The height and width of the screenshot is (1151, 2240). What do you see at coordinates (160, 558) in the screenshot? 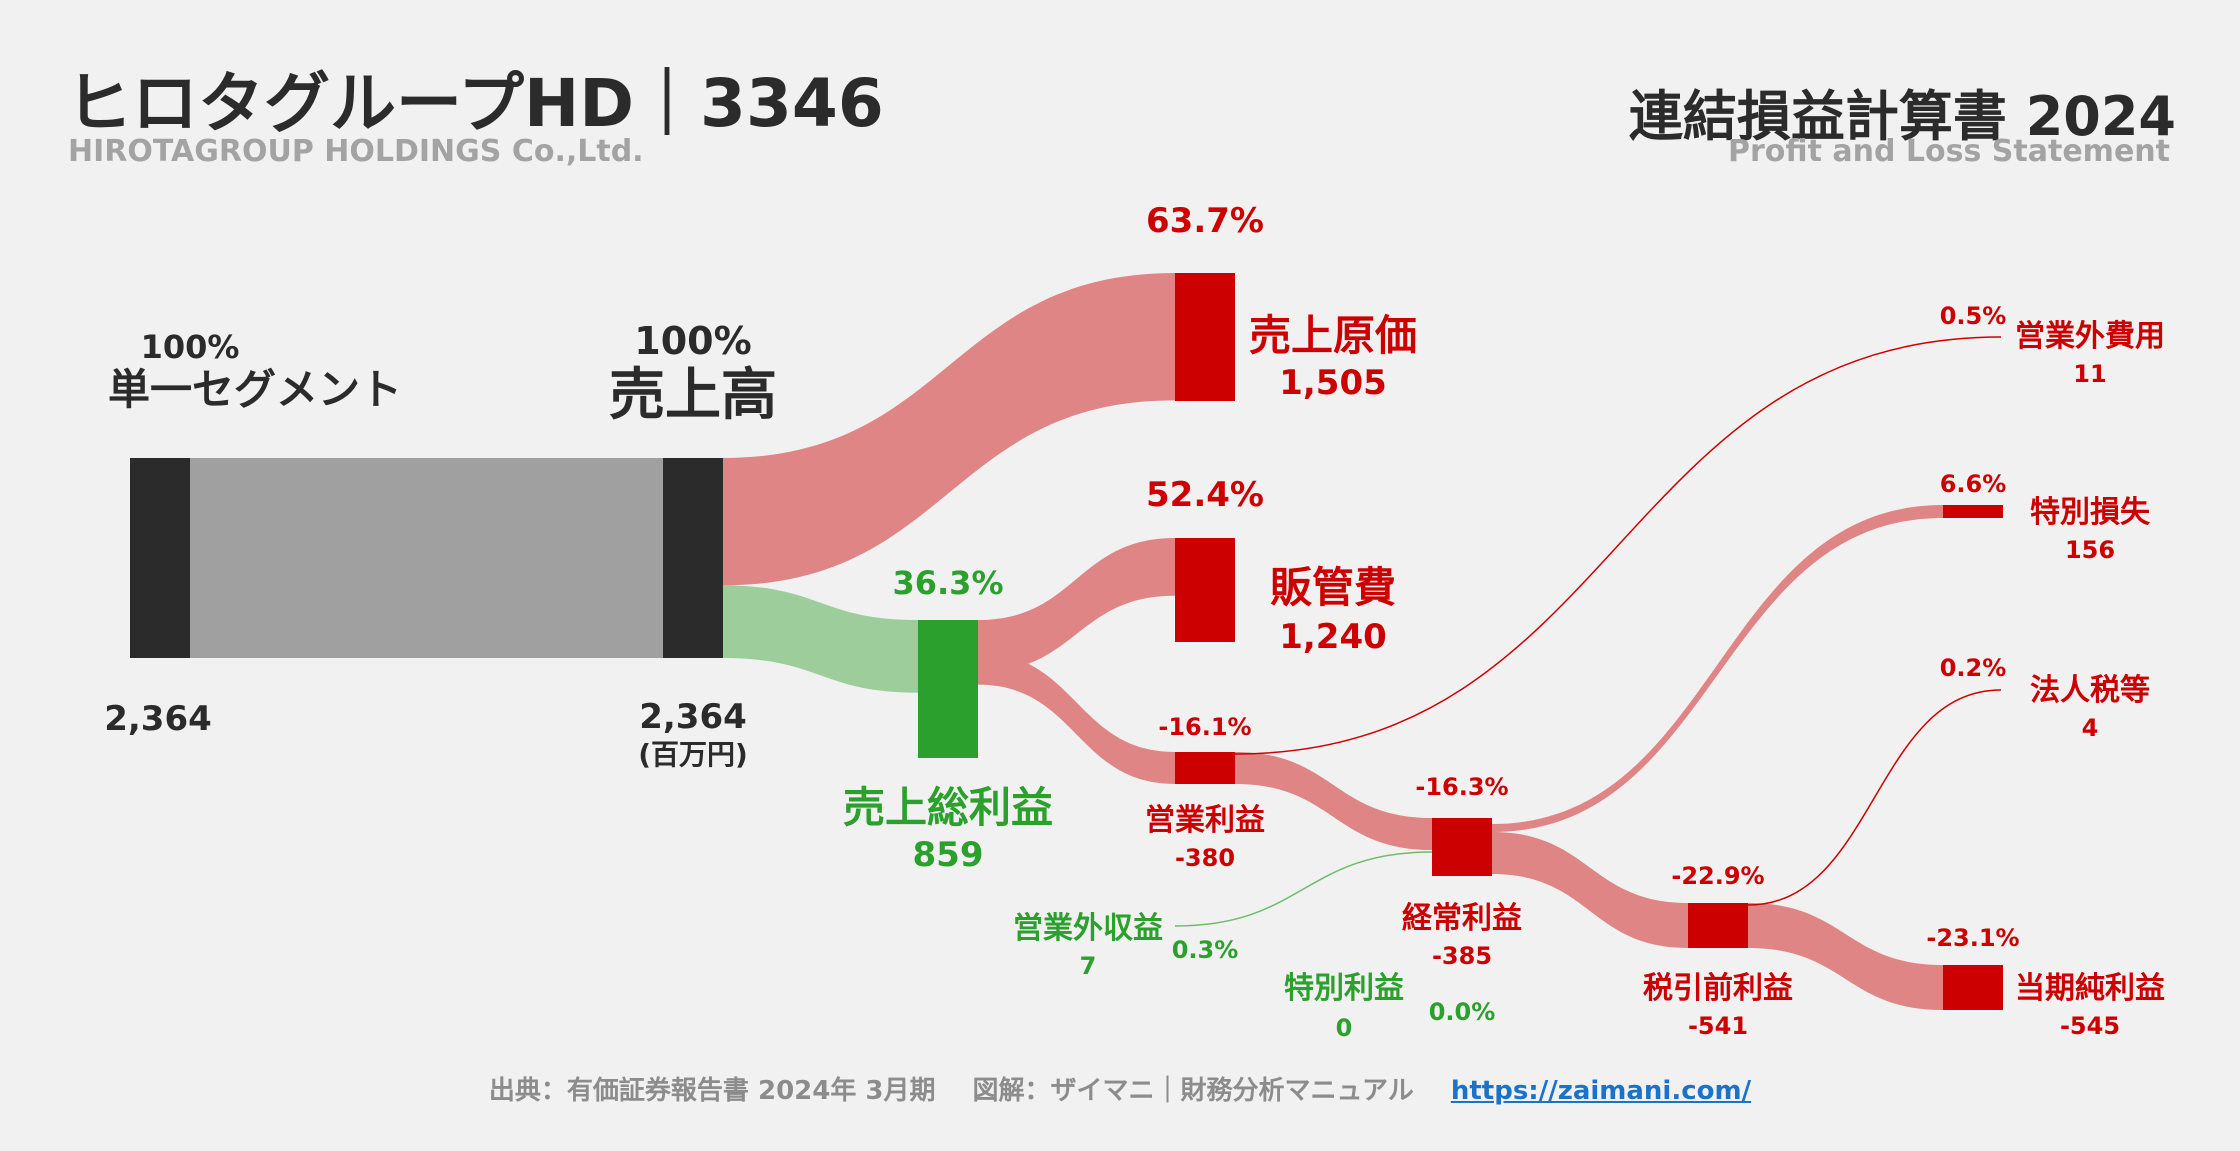
I see `node-segment` at bounding box center [160, 558].